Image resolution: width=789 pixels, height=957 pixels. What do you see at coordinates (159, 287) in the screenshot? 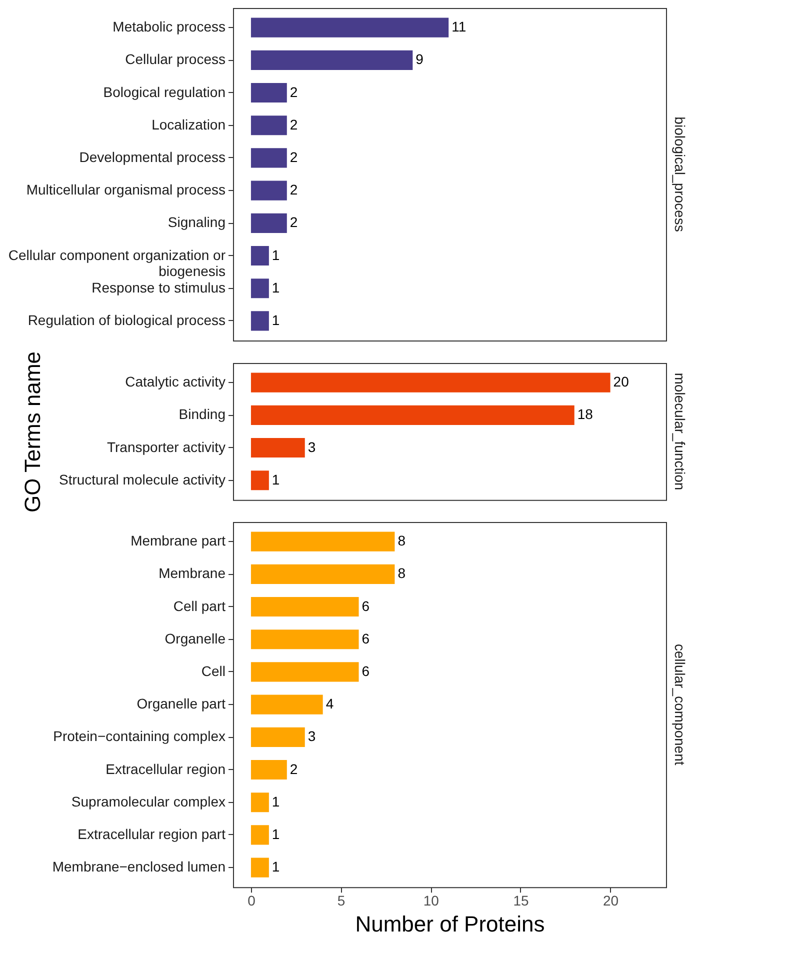
I see `y-tick-label: Response to stimulus` at bounding box center [159, 287].